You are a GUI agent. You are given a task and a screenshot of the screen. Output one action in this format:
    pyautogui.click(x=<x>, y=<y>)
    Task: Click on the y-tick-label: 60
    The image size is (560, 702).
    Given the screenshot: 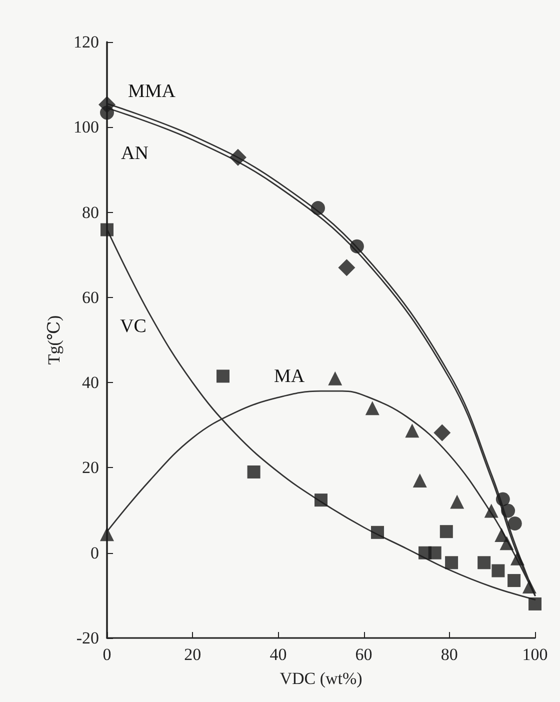 What is the action you would take?
    pyautogui.click(x=90, y=297)
    